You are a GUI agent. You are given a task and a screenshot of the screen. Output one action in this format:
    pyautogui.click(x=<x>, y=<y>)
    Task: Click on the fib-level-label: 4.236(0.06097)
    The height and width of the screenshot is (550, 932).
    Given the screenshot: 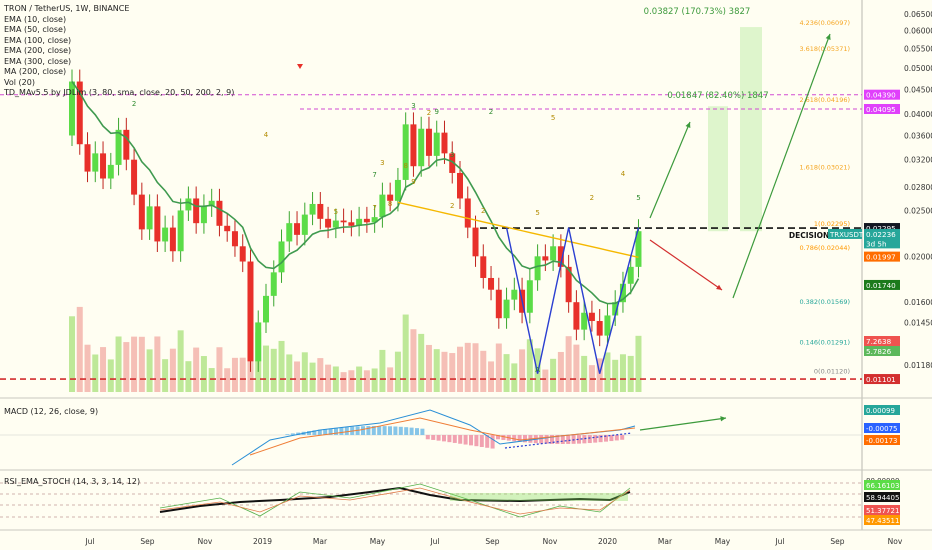 What is the action you would take?
    pyautogui.click(x=824, y=23)
    